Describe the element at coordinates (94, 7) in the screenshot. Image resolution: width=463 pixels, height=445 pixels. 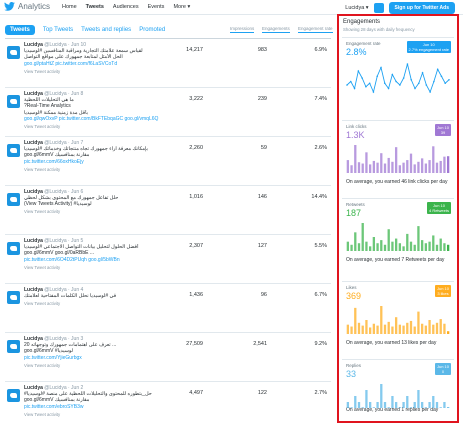
I see `nav-tweets: Tweets` at that location.